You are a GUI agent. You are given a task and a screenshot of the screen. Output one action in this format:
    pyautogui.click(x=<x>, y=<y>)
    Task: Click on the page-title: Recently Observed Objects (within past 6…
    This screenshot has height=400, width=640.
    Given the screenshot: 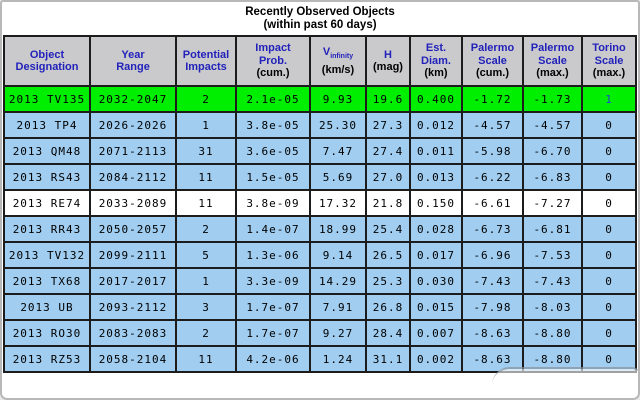 What is the action you would take?
    pyautogui.click(x=320, y=19)
    